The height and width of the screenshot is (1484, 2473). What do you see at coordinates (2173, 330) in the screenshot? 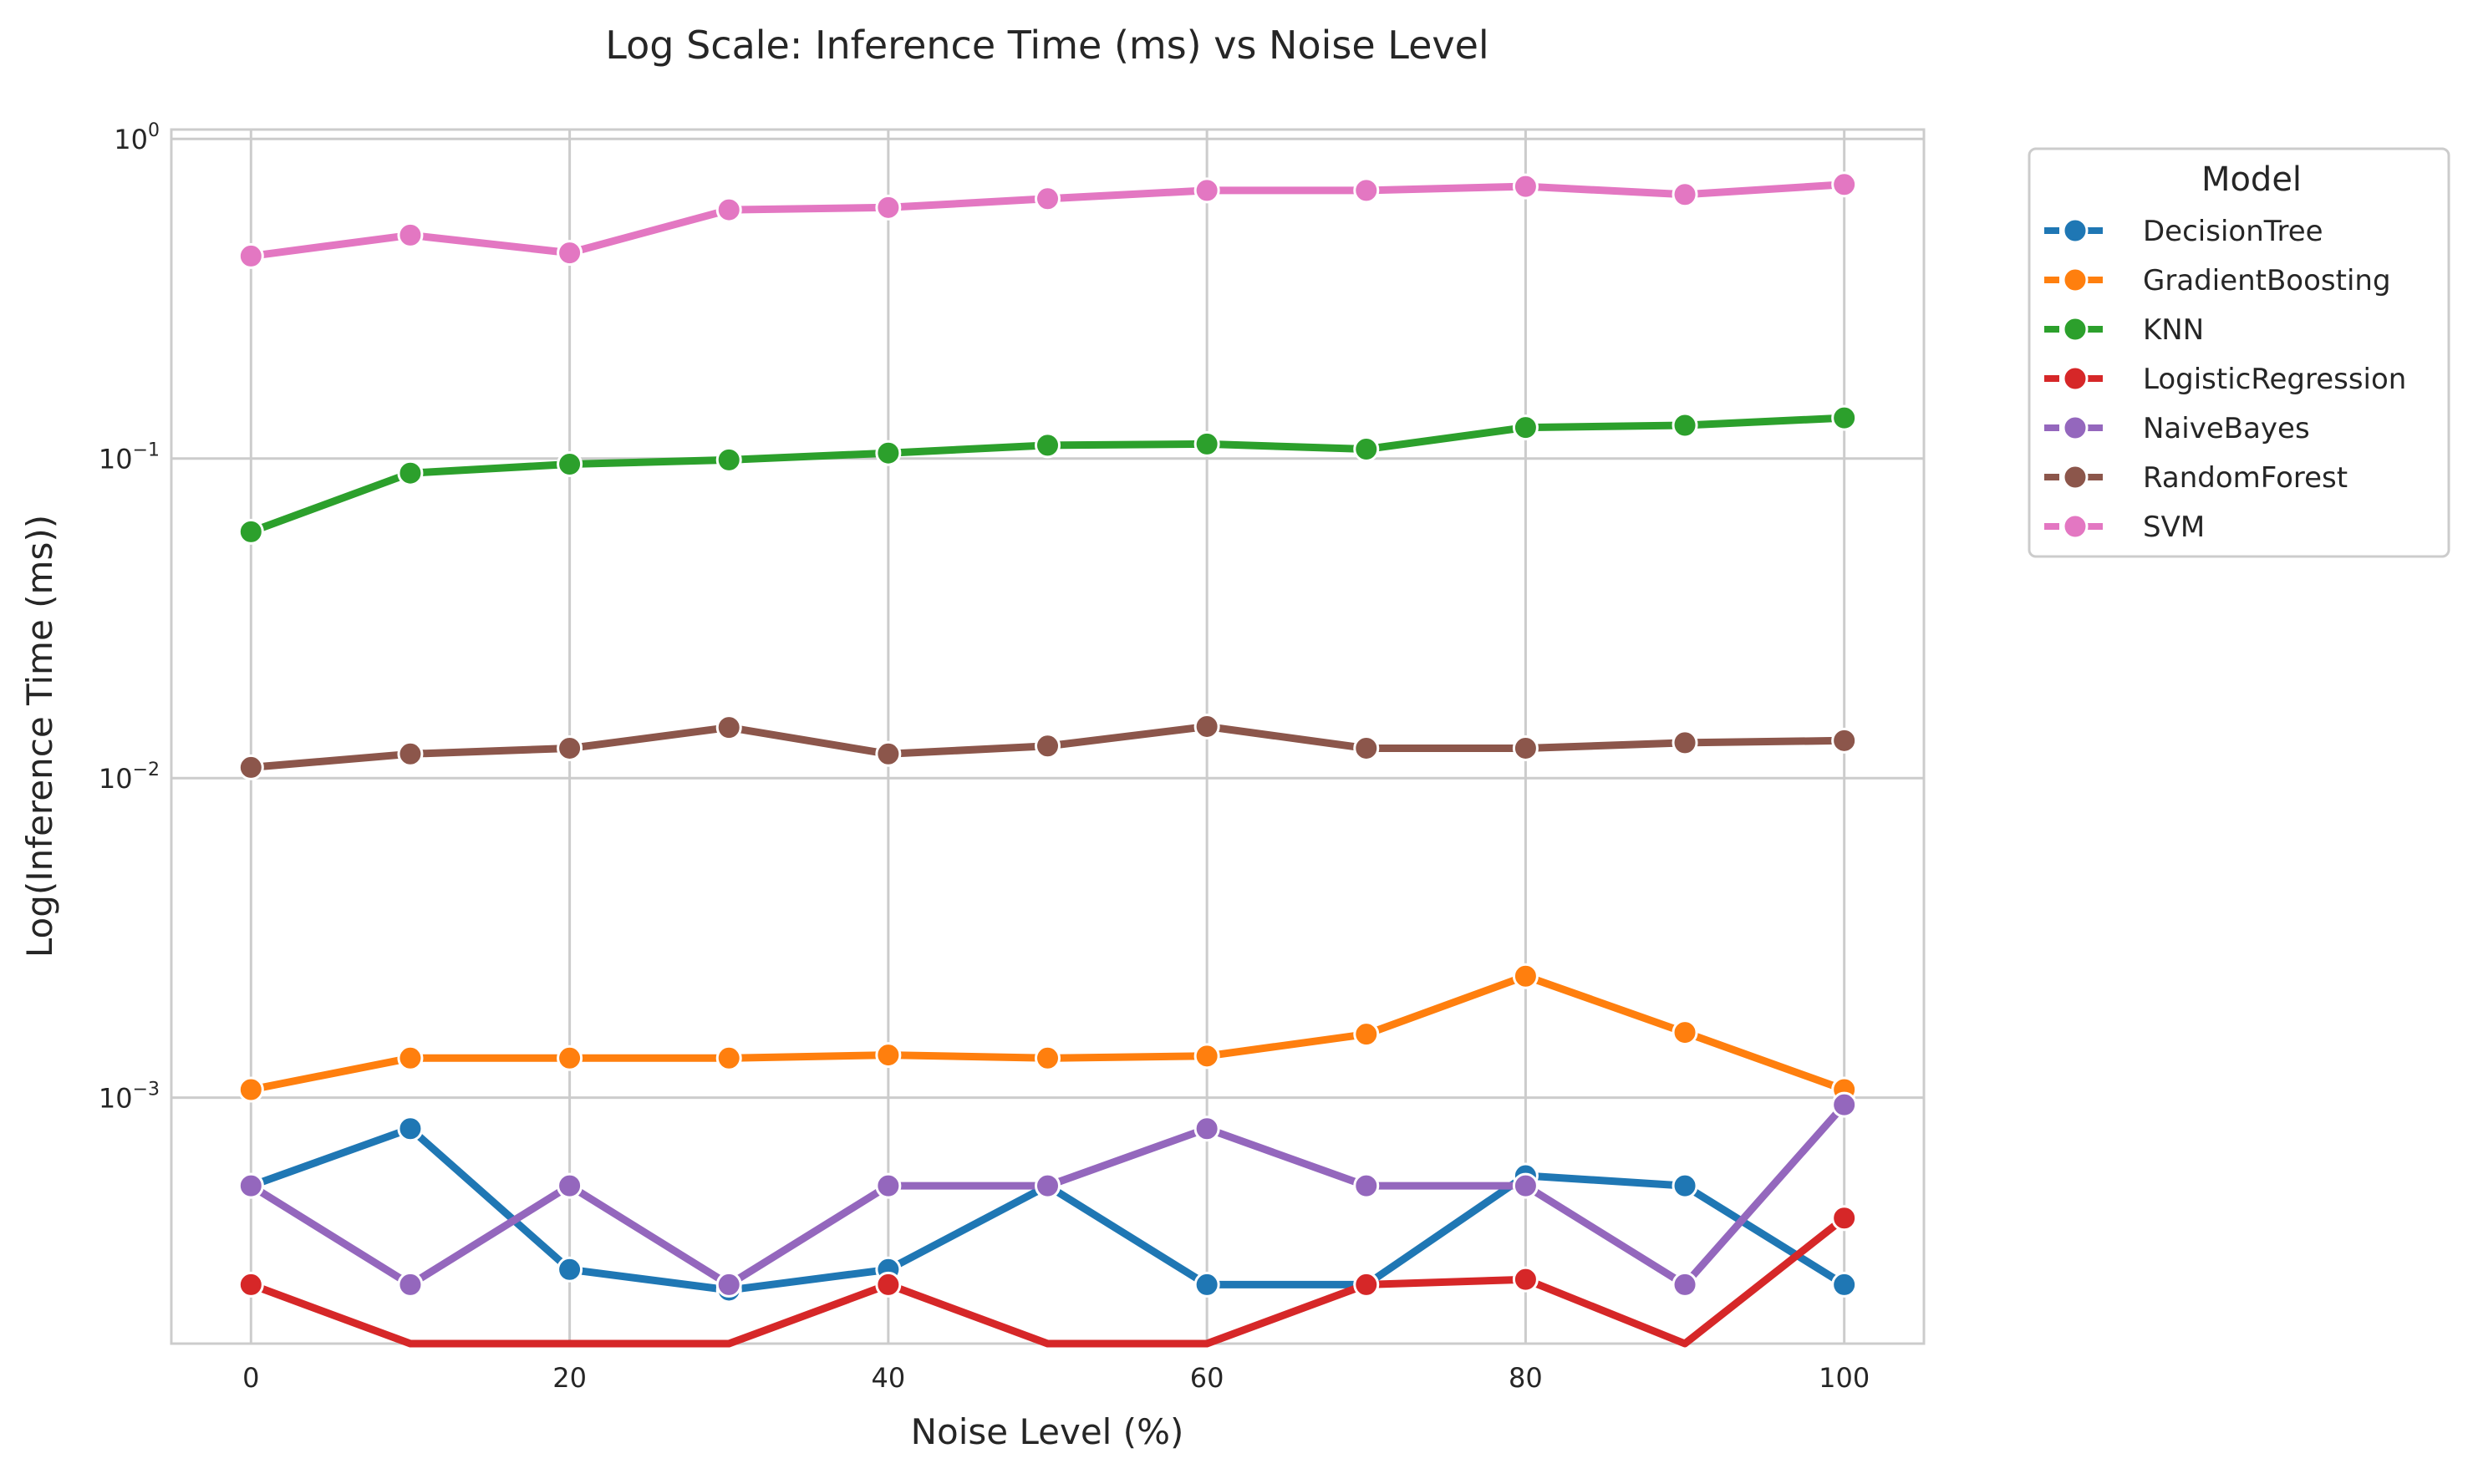
I see `legend-label-knn: KNN` at bounding box center [2173, 330].